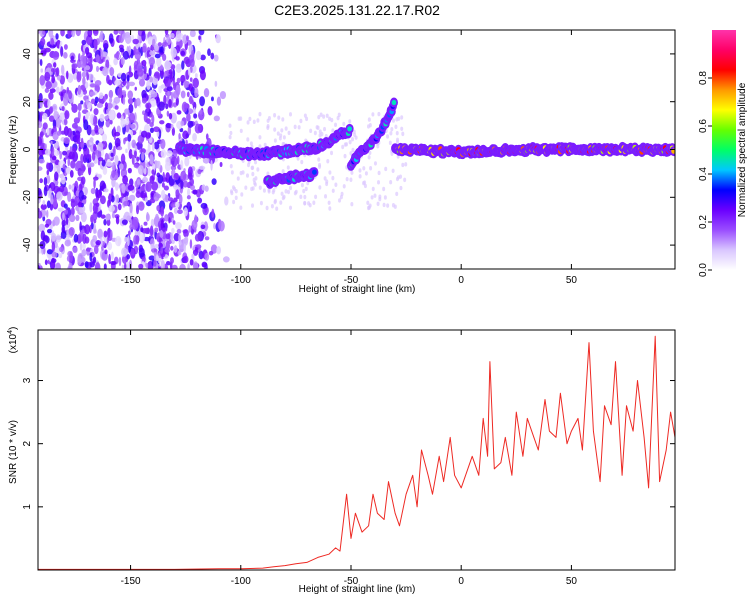 The width and height of the screenshot is (750, 600). What do you see at coordinates (425, 143) in the screenshot?
I see `spectrogram-trace-layer` at bounding box center [425, 143].